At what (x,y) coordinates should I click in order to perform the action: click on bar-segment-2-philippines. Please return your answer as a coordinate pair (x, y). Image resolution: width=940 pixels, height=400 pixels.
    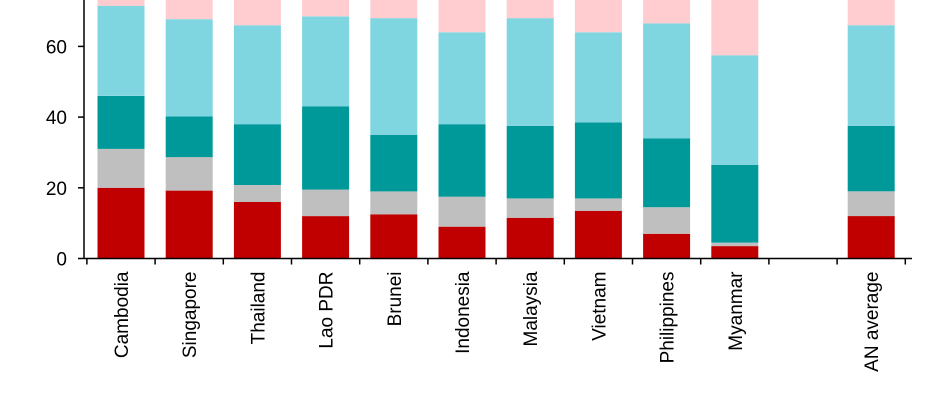
    Looking at the image, I should click on (667, 220).